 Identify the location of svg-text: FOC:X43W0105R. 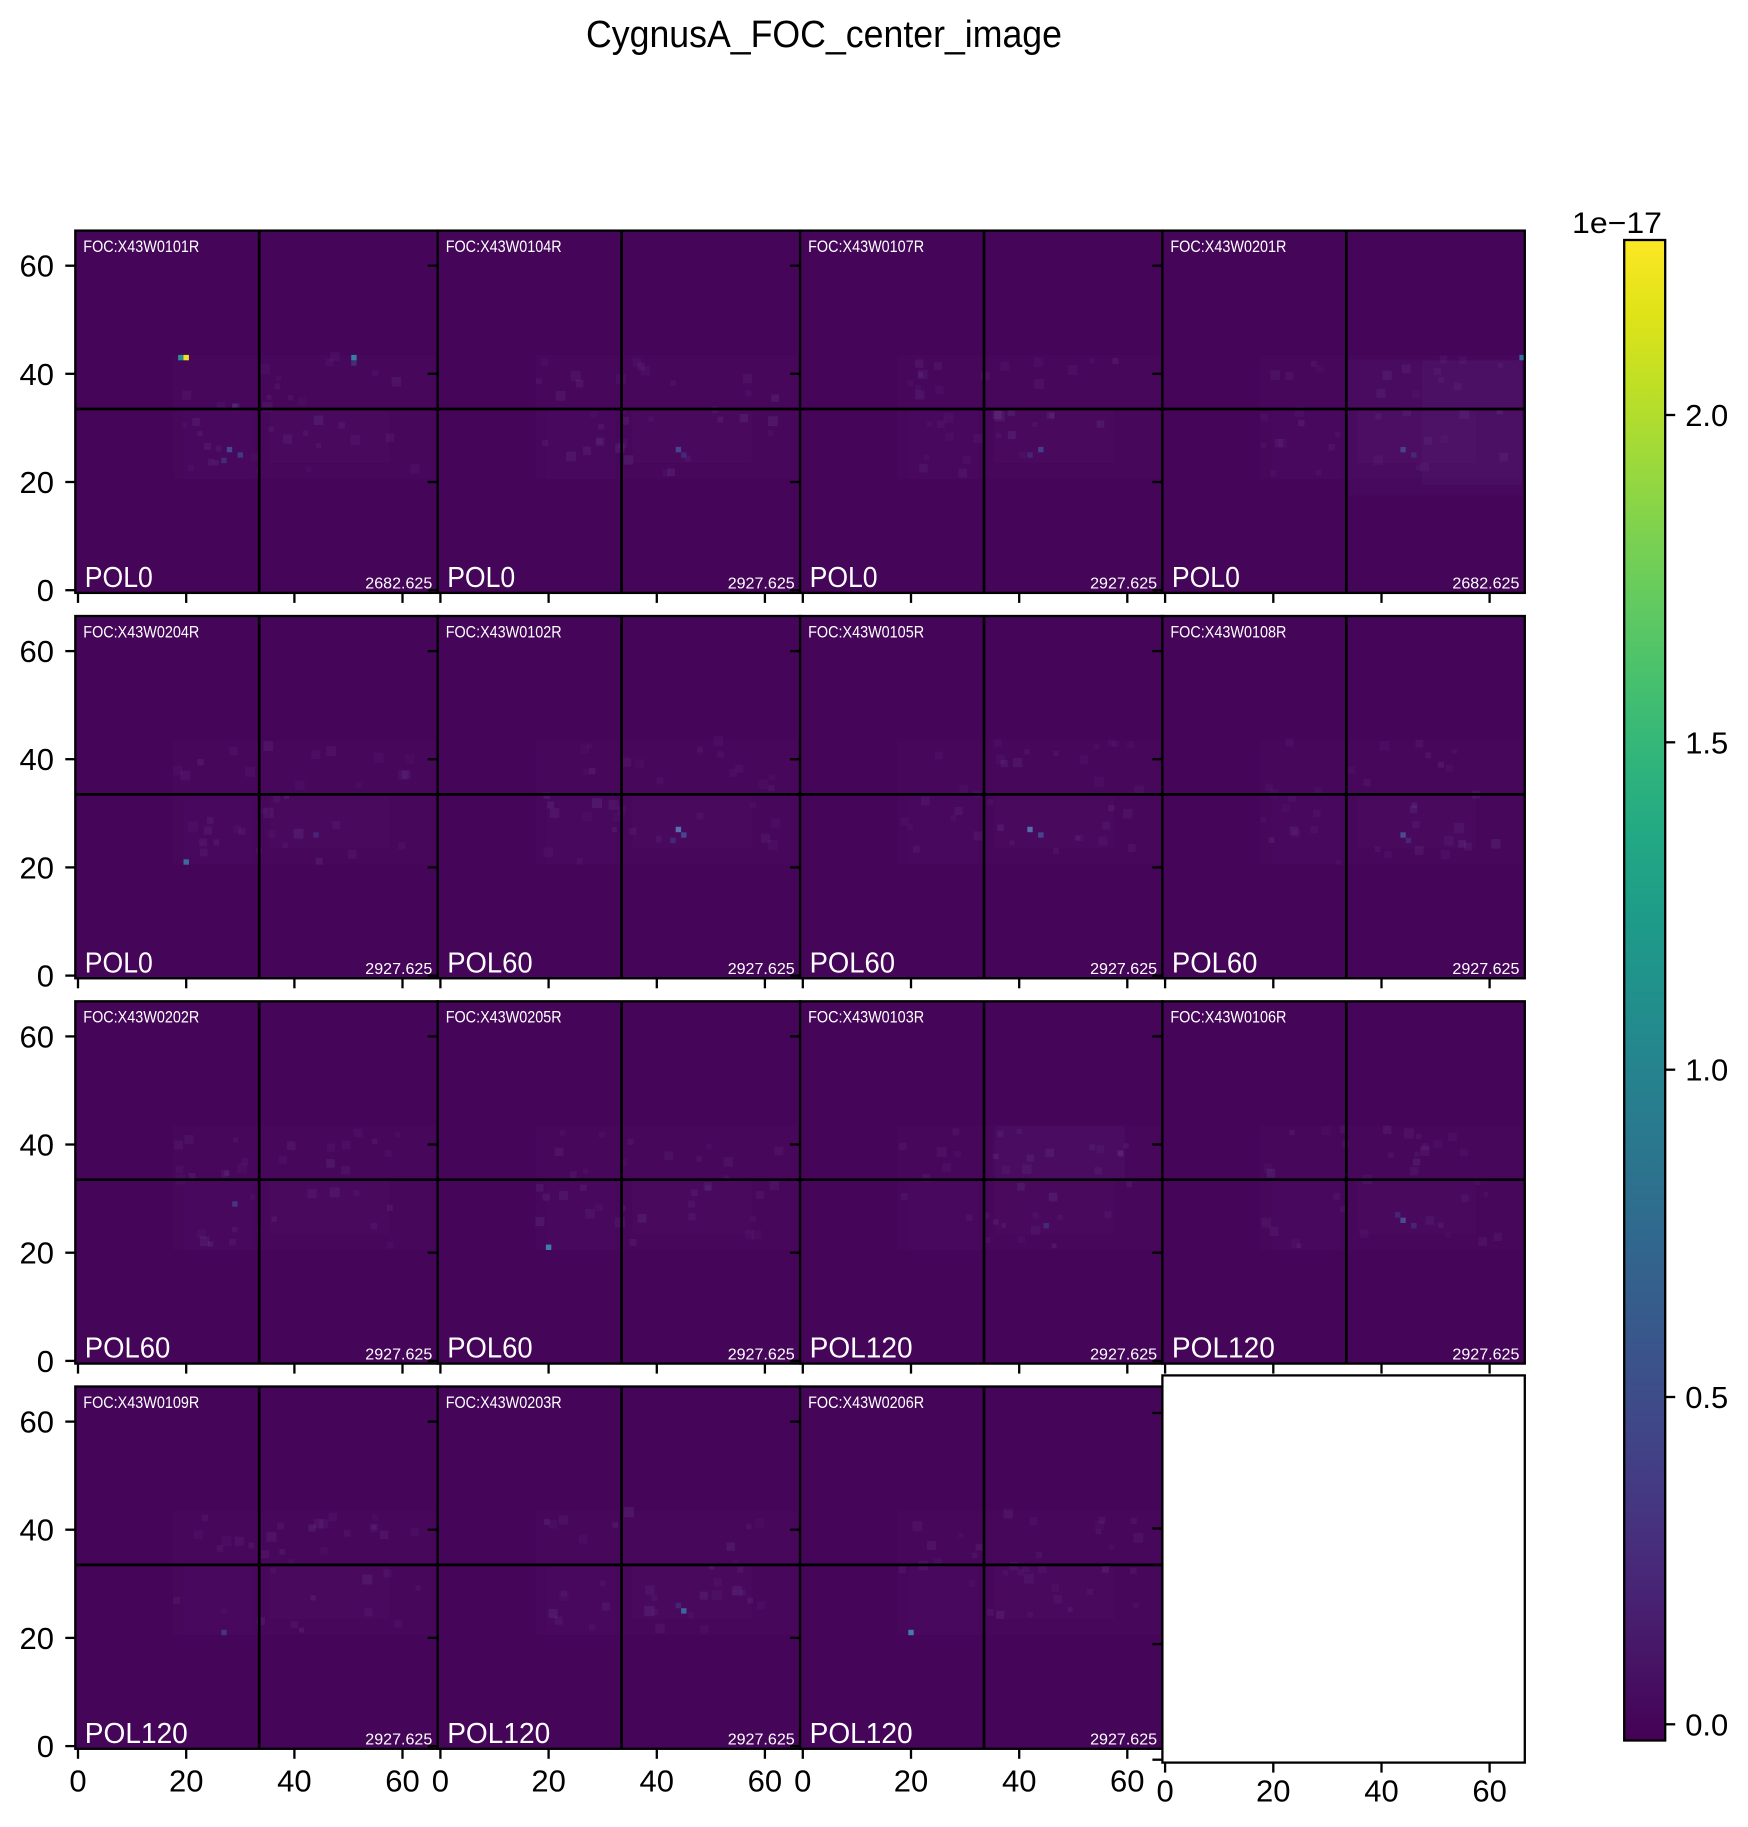
(866, 631).